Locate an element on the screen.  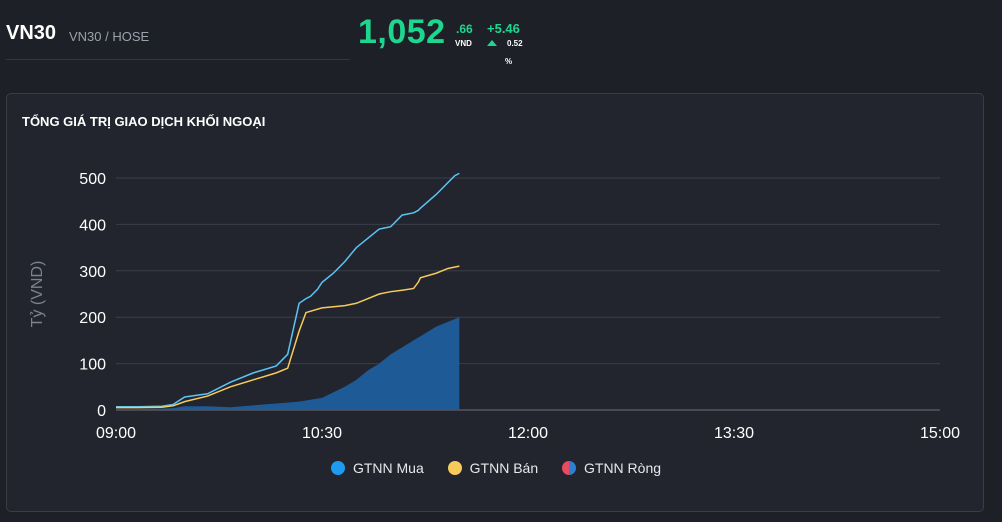
price-value: 1,052 is located at coordinates (402, 32).